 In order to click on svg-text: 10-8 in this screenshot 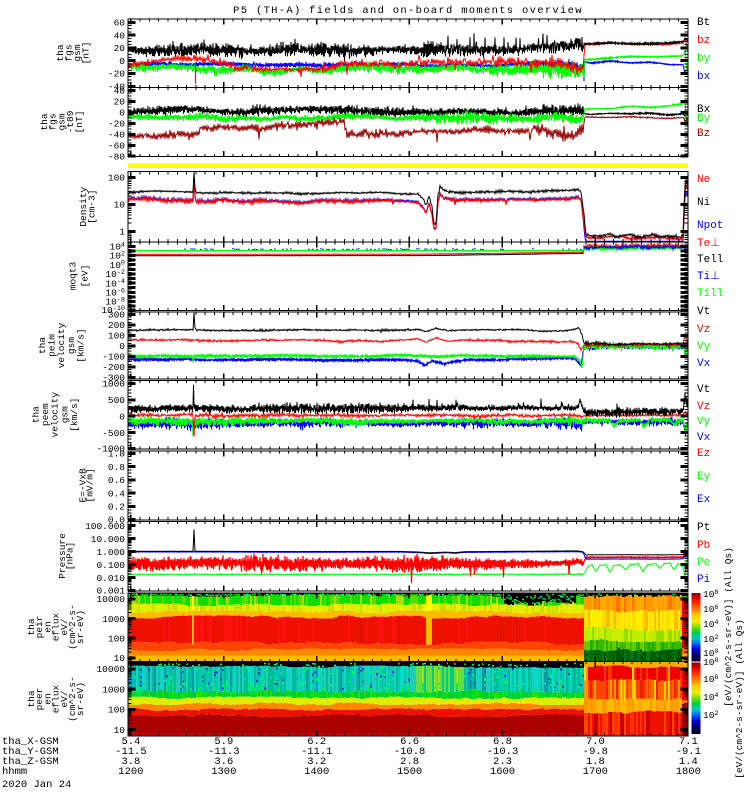, I will do `click(115, 302)`.